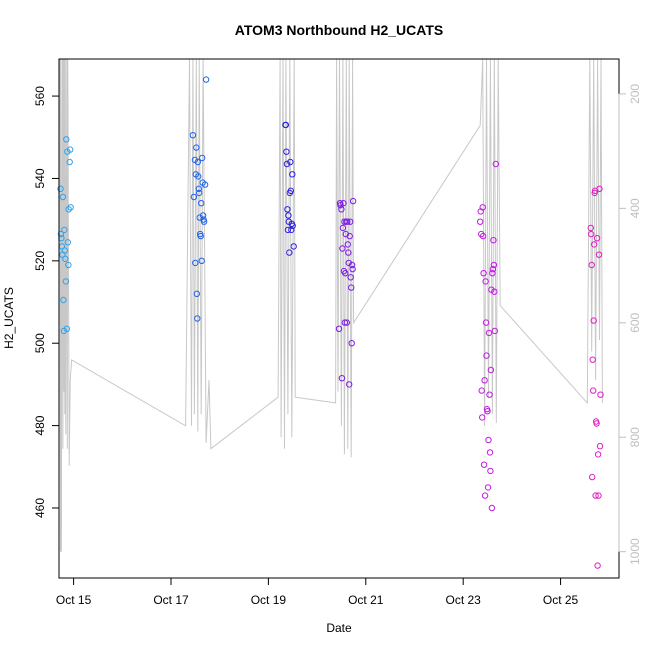  Describe the element at coordinates (635, 322) in the screenshot. I see `secondary-tick-label: 600` at that location.